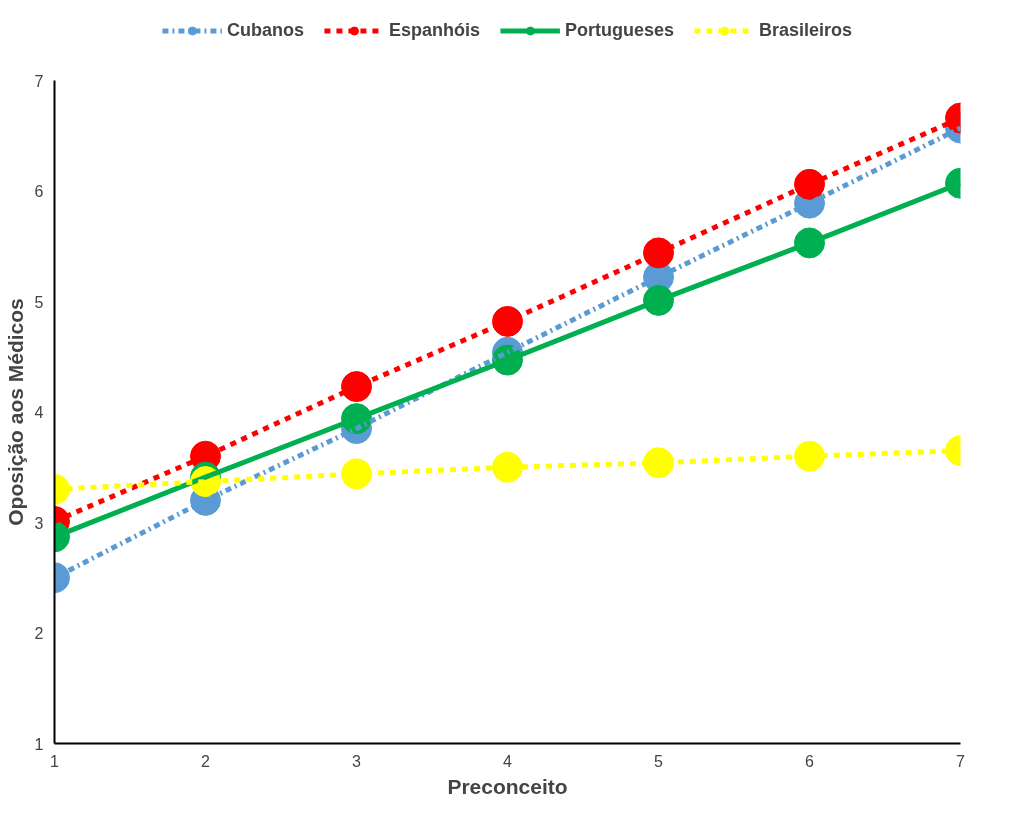 Image resolution: width=1023 pixels, height=823 pixels. What do you see at coordinates (806, 30) in the screenshot?
I see `legend-label: Brasileiros` at bounding box center [806, 30].